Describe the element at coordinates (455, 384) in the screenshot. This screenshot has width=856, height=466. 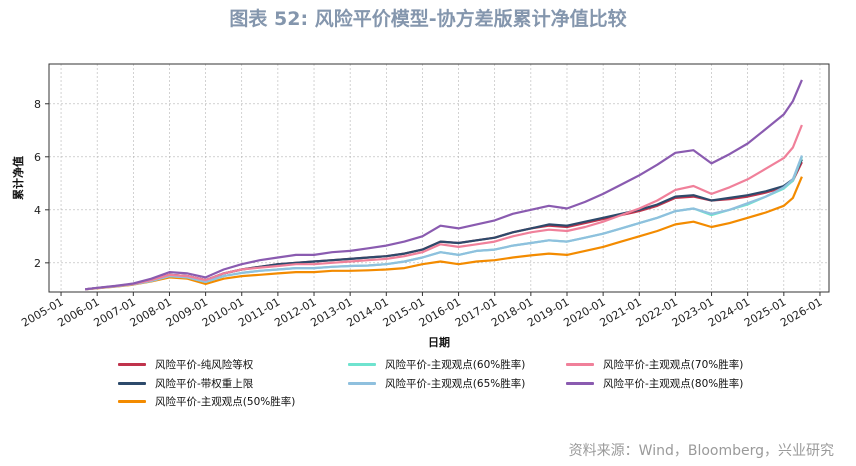
I see `legend-label: 风险平价-主观观点(65%胜率)` at that location.